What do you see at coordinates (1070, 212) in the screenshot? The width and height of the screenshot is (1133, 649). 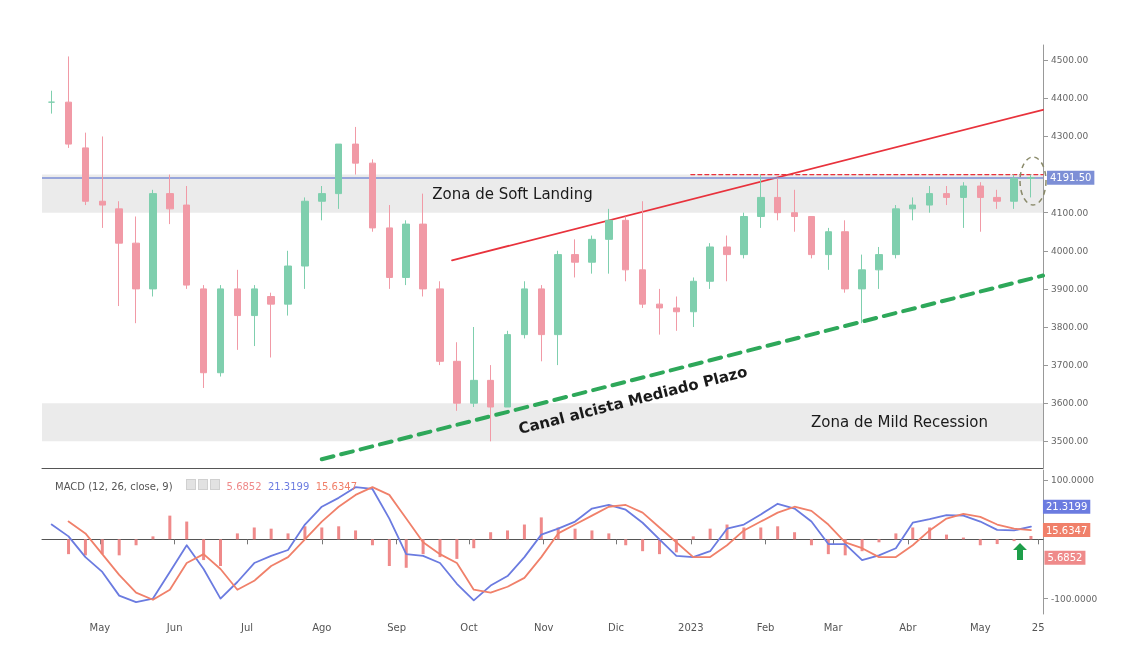 I see `y-tick-label: 4100.00` at bounding box center [1070, 212].